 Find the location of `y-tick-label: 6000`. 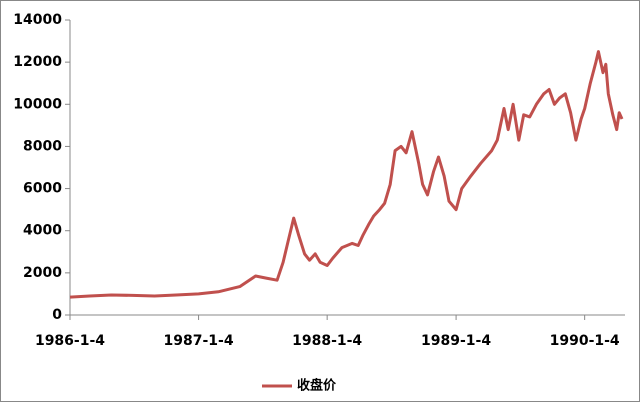

y-tick-label: 6000 is located at coordinates (42, 189).